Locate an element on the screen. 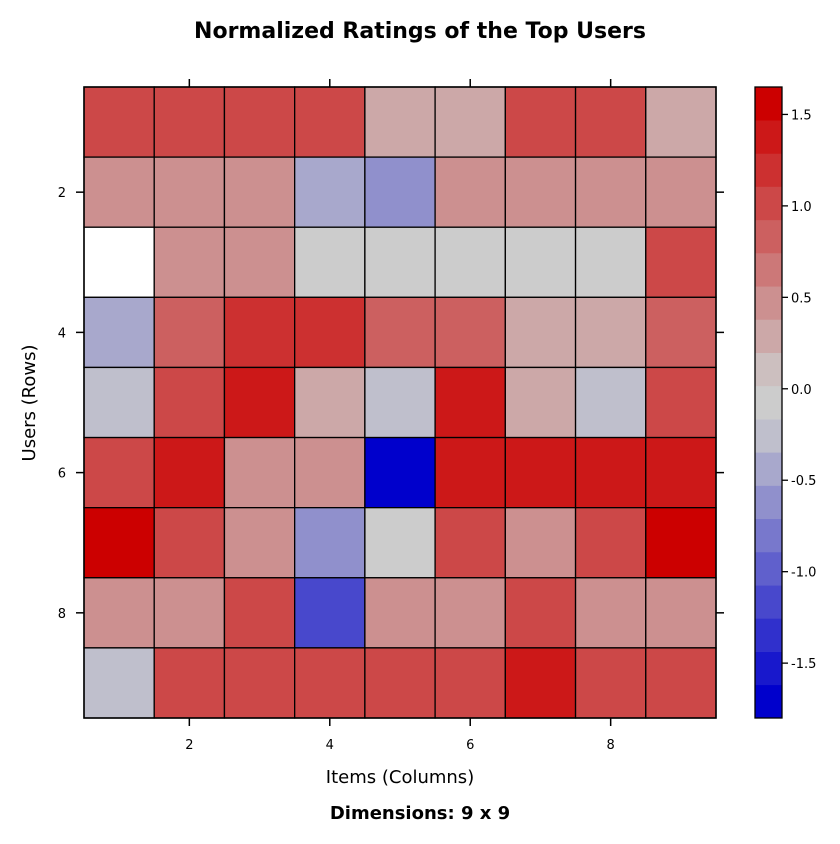  colorbar-tick-label: -1.5 is located at coordinates (803, 664).